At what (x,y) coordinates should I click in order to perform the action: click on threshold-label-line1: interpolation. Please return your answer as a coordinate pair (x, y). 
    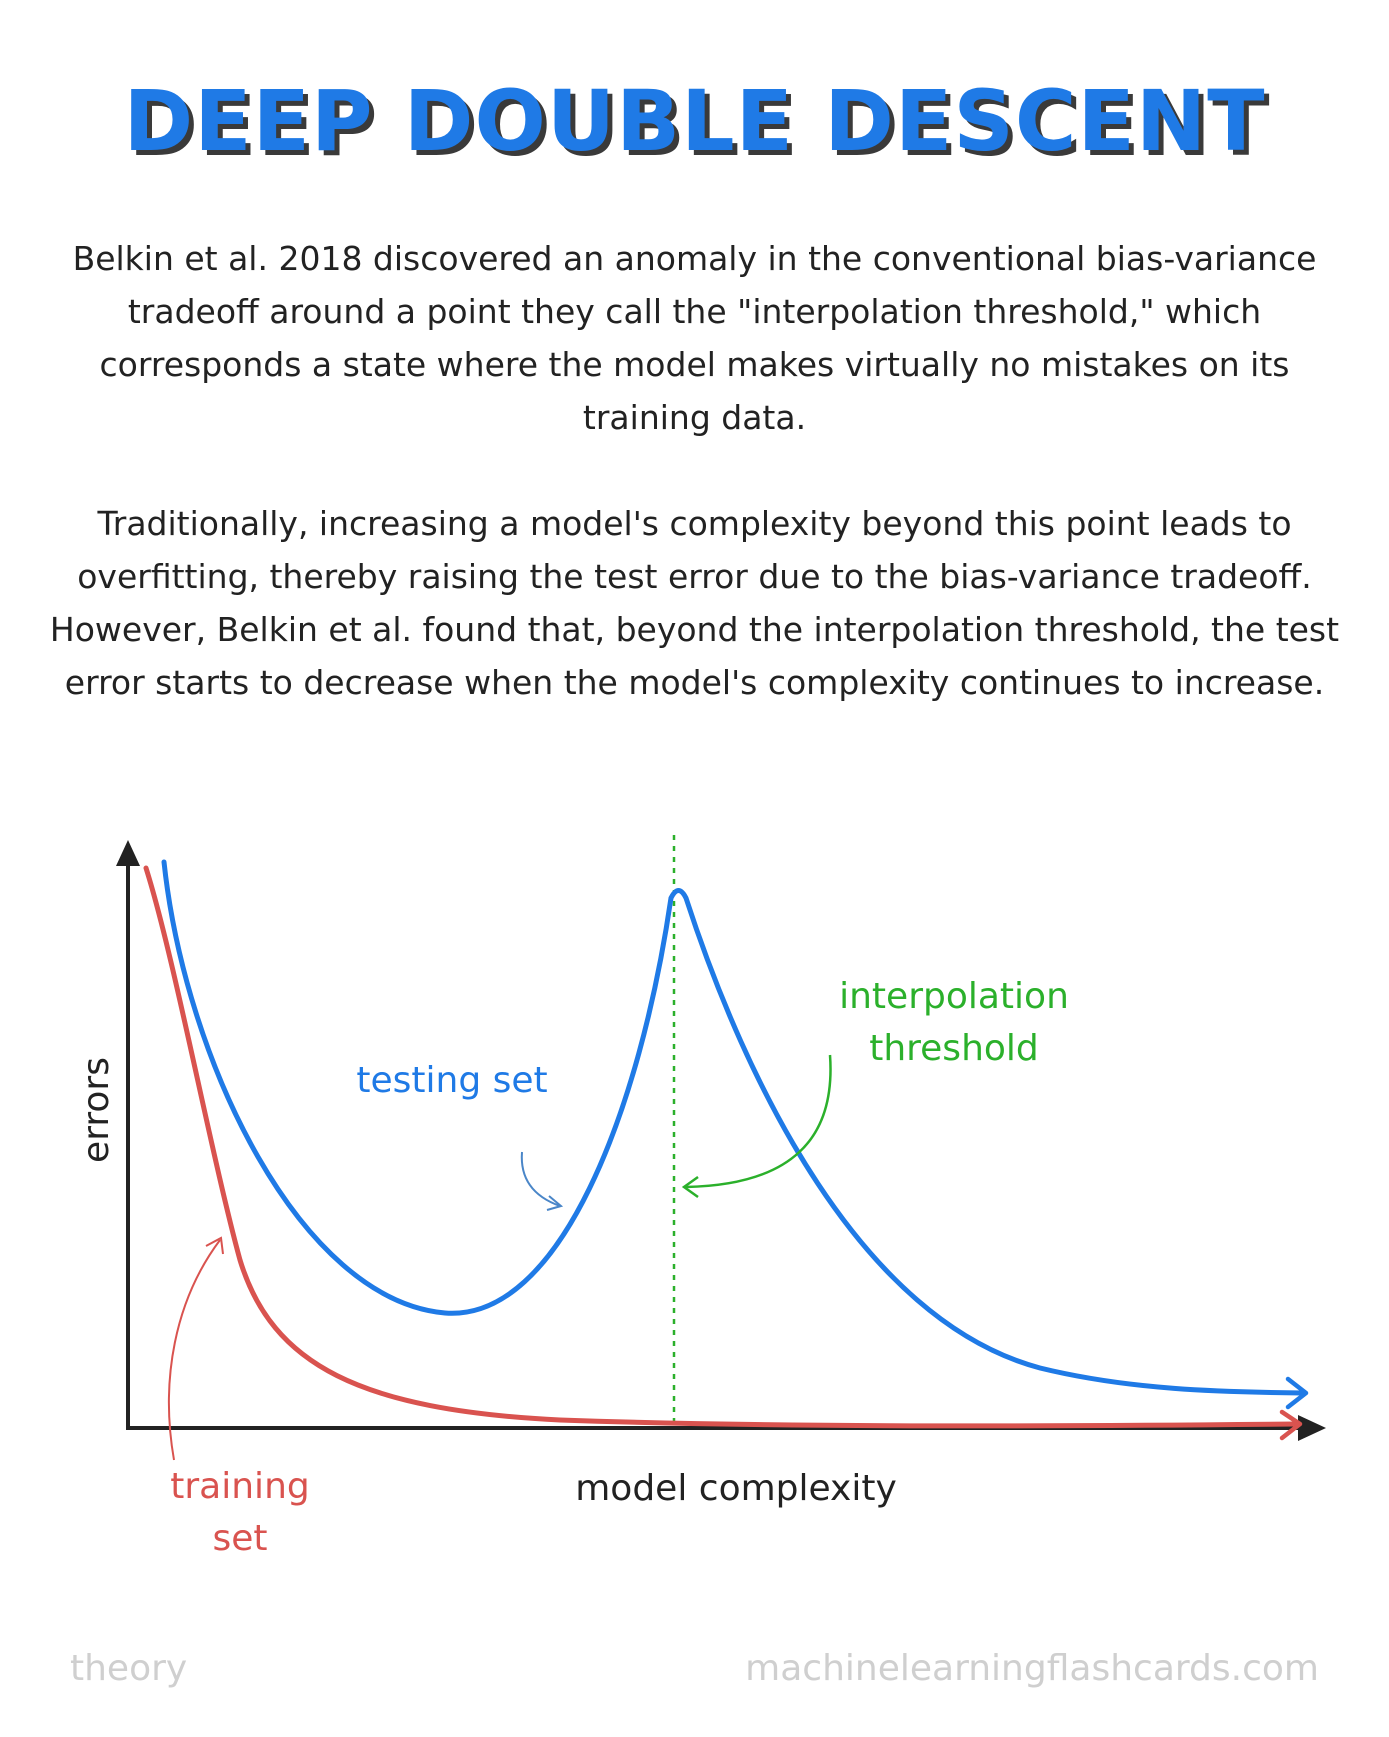
    Looking at the image, I should click on (954, 996).